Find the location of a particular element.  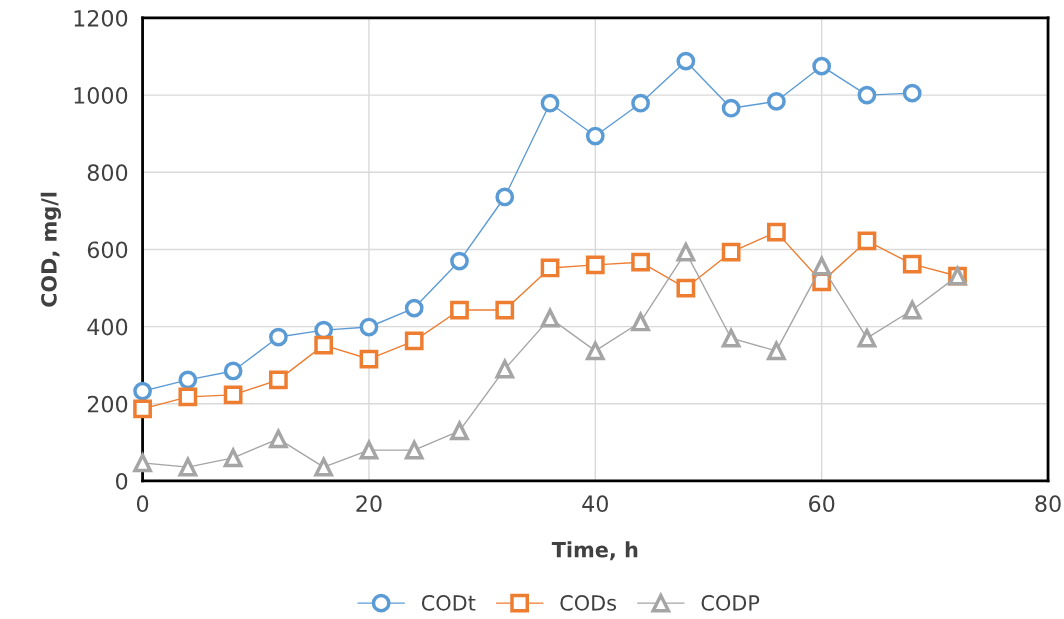

y-tick-label: 0 is located at coordinates (122, 481).